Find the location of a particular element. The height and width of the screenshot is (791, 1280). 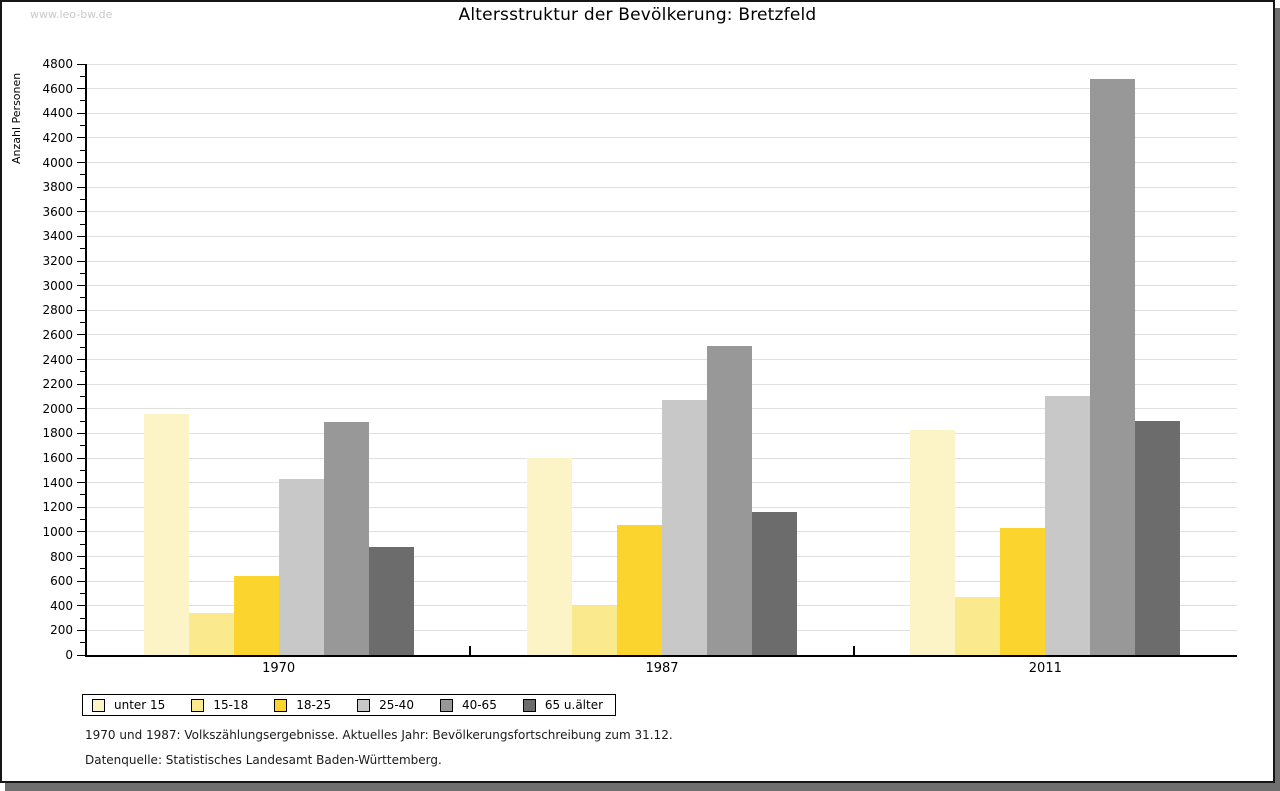

y-tick-label: 0 is located at coordinates (69, 655).